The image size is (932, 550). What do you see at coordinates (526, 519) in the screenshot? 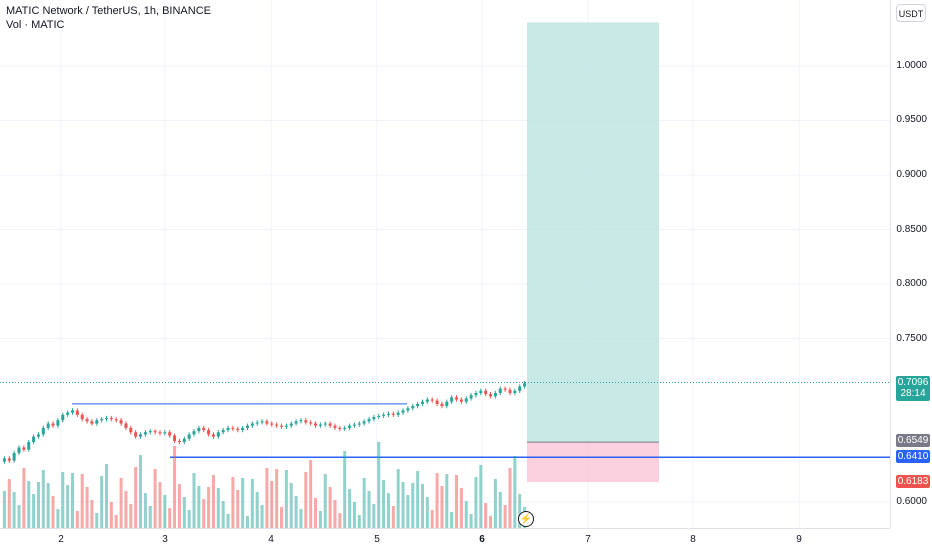
I see `lightning-icon: ⚡` at bounding box center [526, 519].